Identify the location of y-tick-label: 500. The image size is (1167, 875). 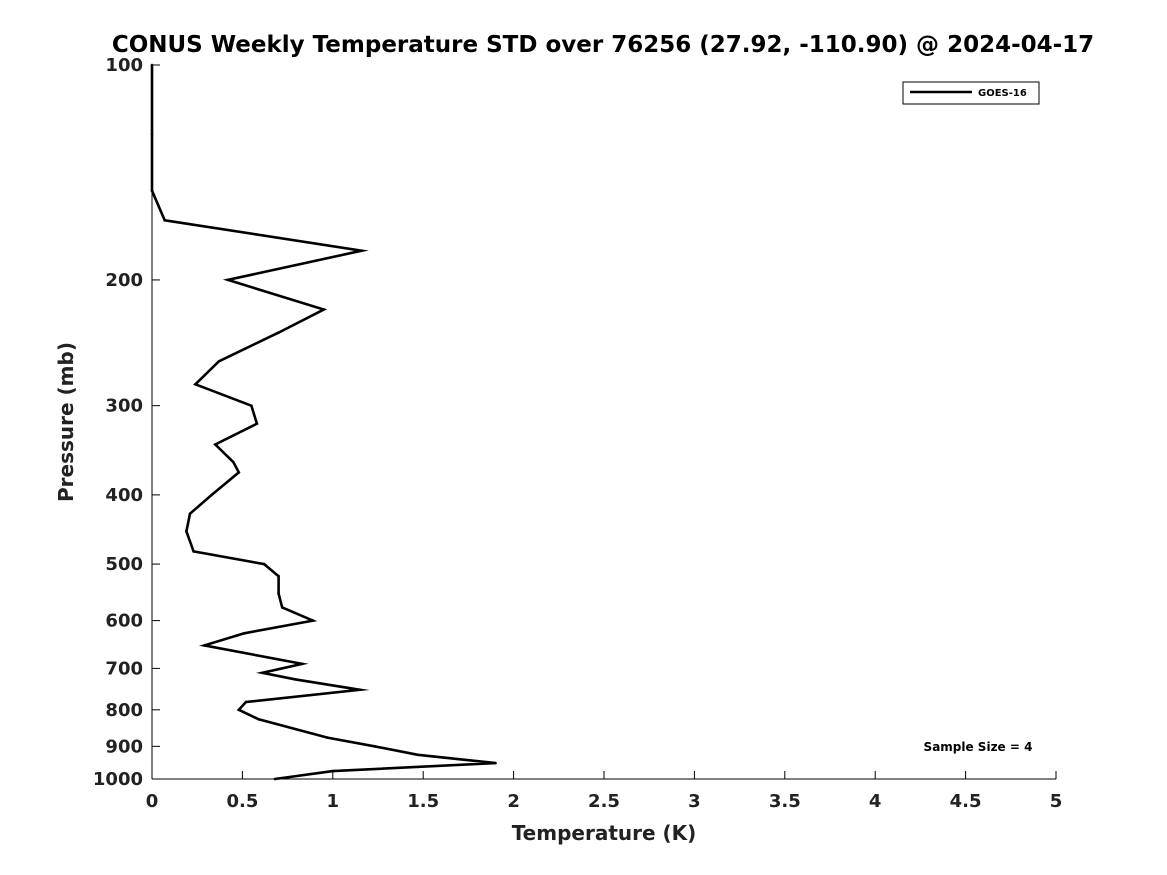
(124, 564).